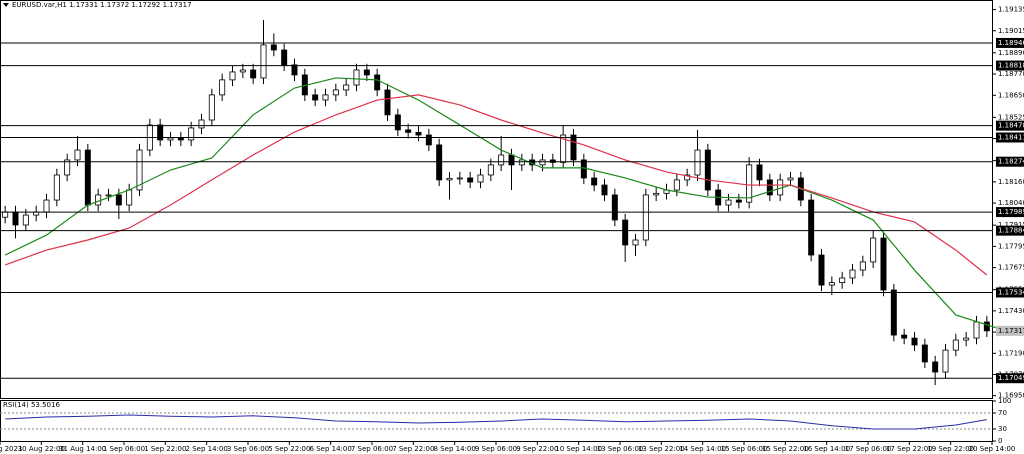  I want to click on current-price-box, so click(1010, 330).